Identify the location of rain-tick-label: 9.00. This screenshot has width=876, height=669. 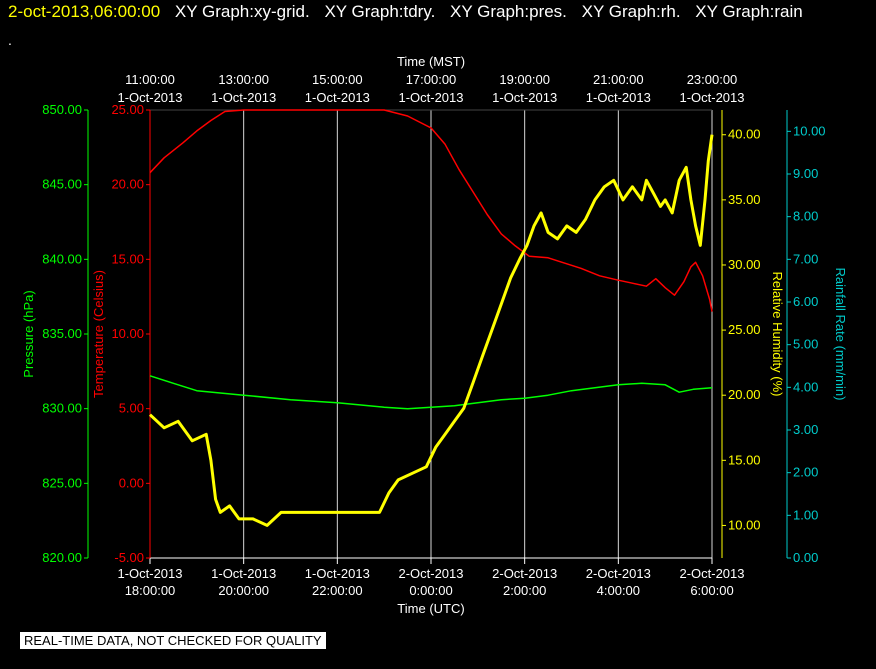
(805, 173).